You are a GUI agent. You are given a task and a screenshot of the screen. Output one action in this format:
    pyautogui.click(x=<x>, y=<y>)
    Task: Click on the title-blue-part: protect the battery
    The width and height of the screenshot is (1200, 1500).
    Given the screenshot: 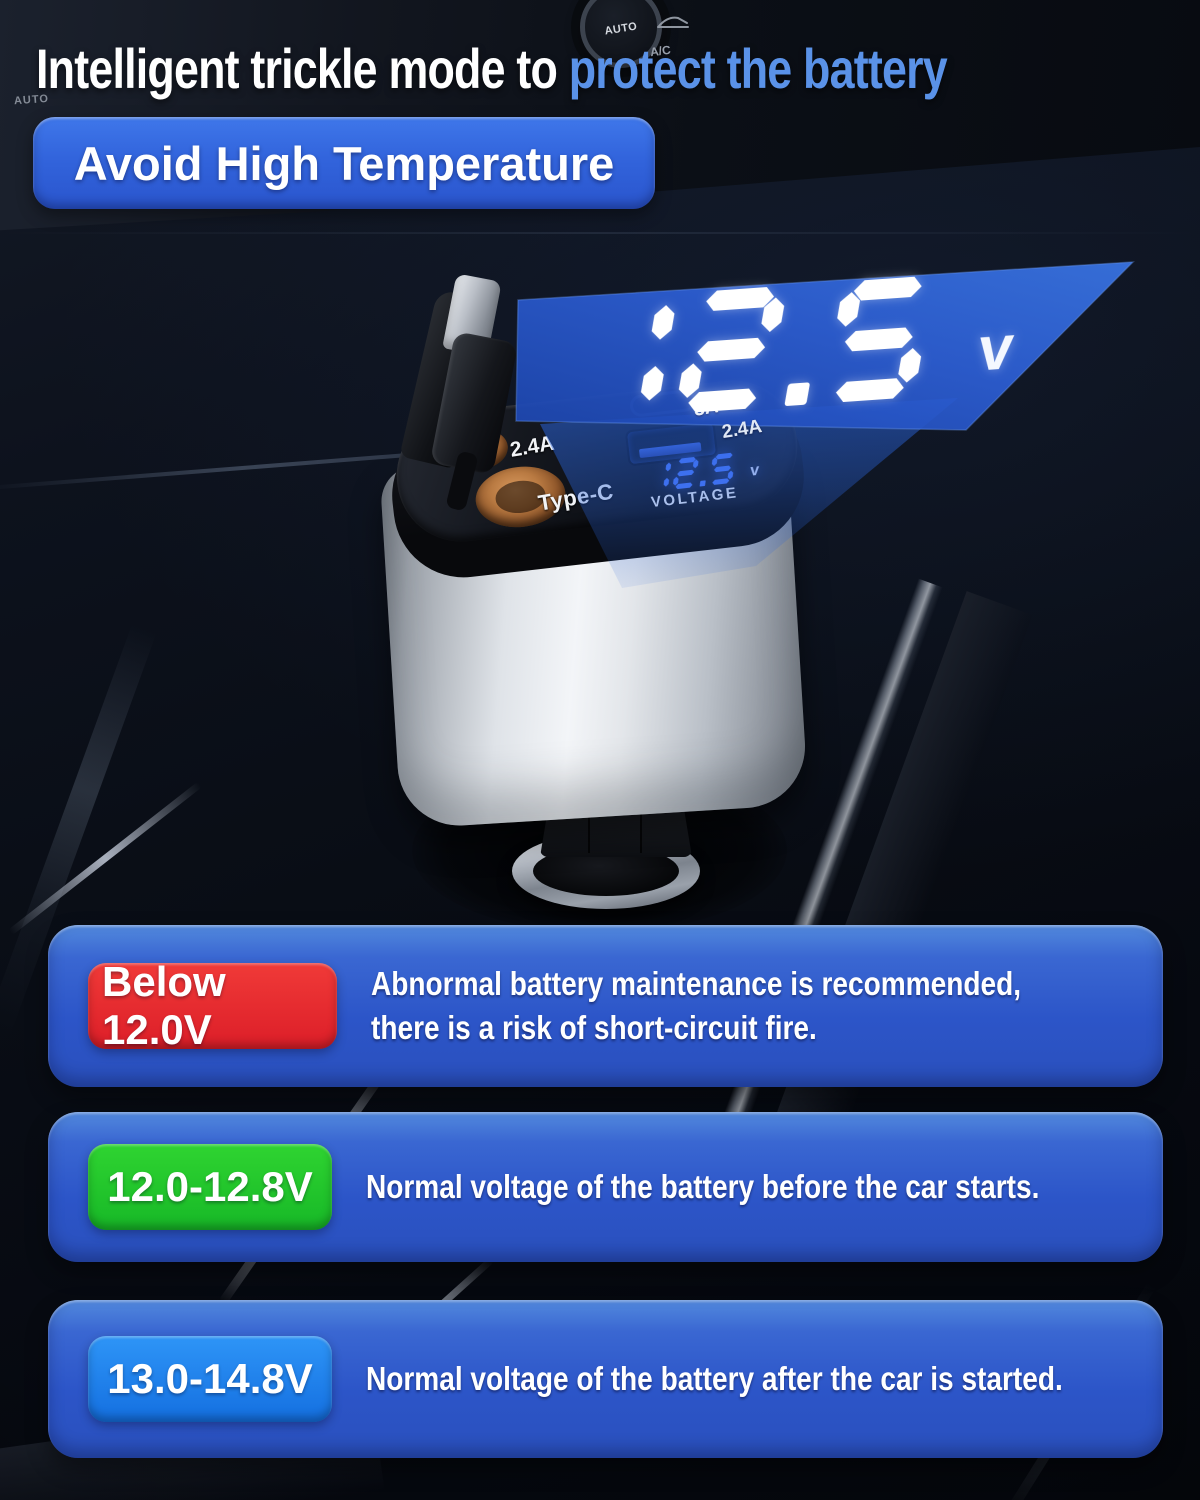 What is the action you would take?
    pyautogui.click(x=752, y=68)
    